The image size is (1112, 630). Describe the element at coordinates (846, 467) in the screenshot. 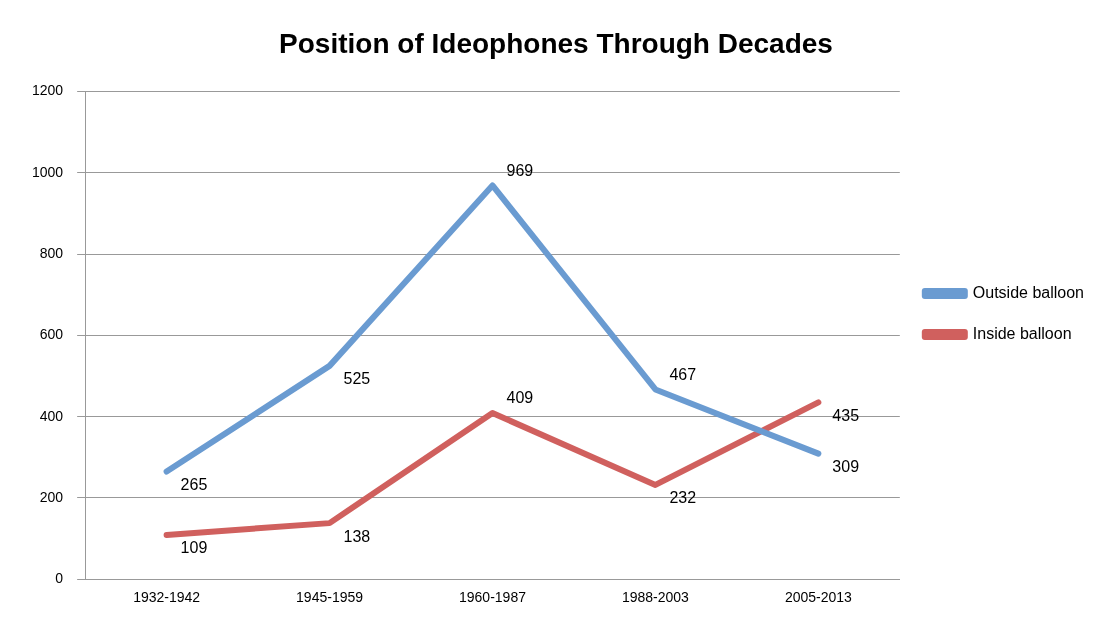

I see `data-label: 309` at that location.